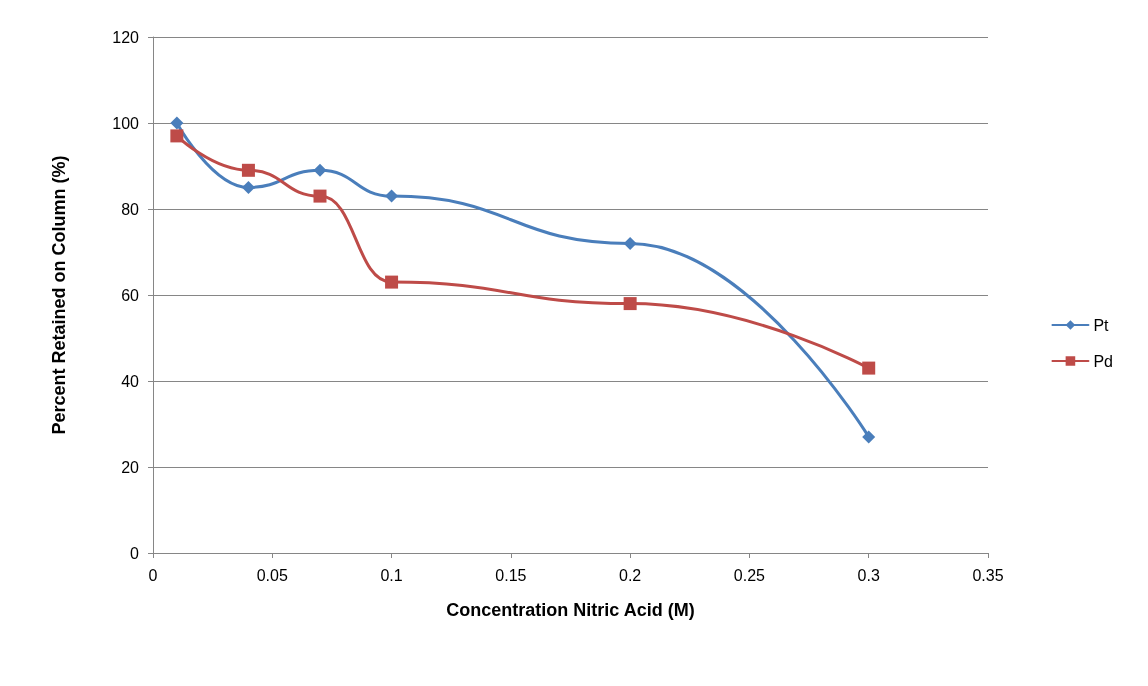 The image size is (1148, 686). I want to click on y-tick-label: 100, so click(126, 123).